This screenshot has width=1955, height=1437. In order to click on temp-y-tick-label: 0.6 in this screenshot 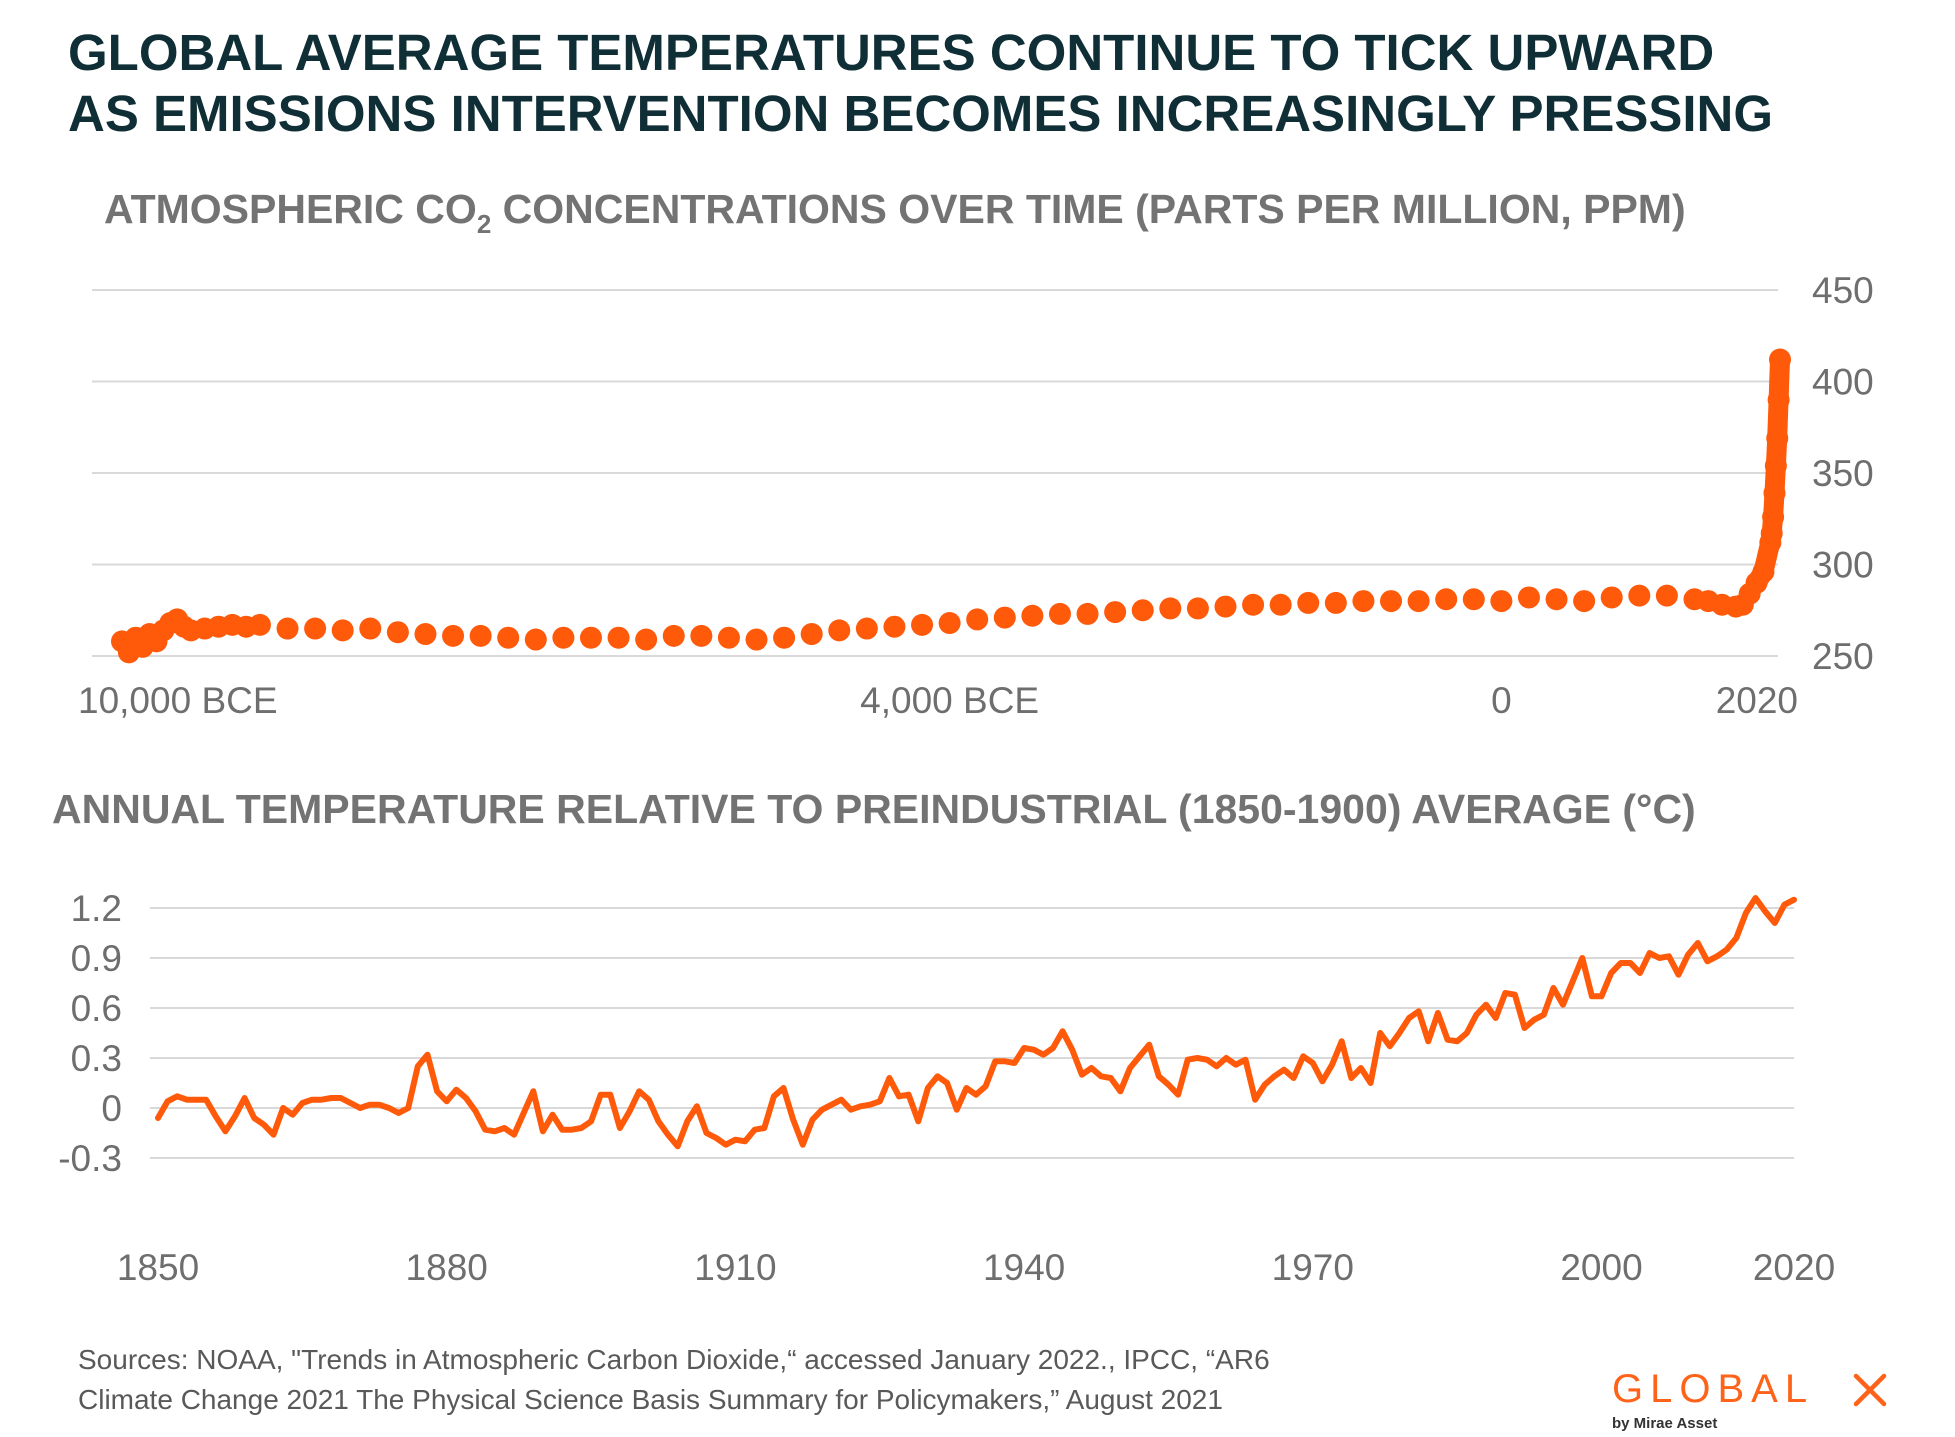, I will do `click(96, 1008)`.